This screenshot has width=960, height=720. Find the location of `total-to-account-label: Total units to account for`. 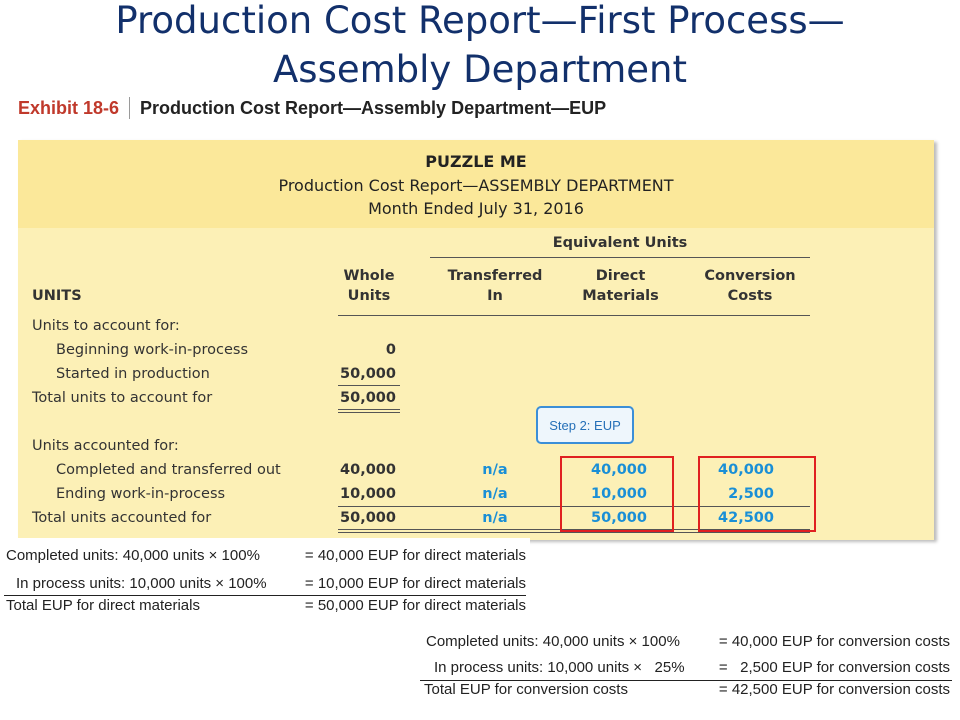

total-to-account-label: Total units to account for is located at coordinates (122, 398).